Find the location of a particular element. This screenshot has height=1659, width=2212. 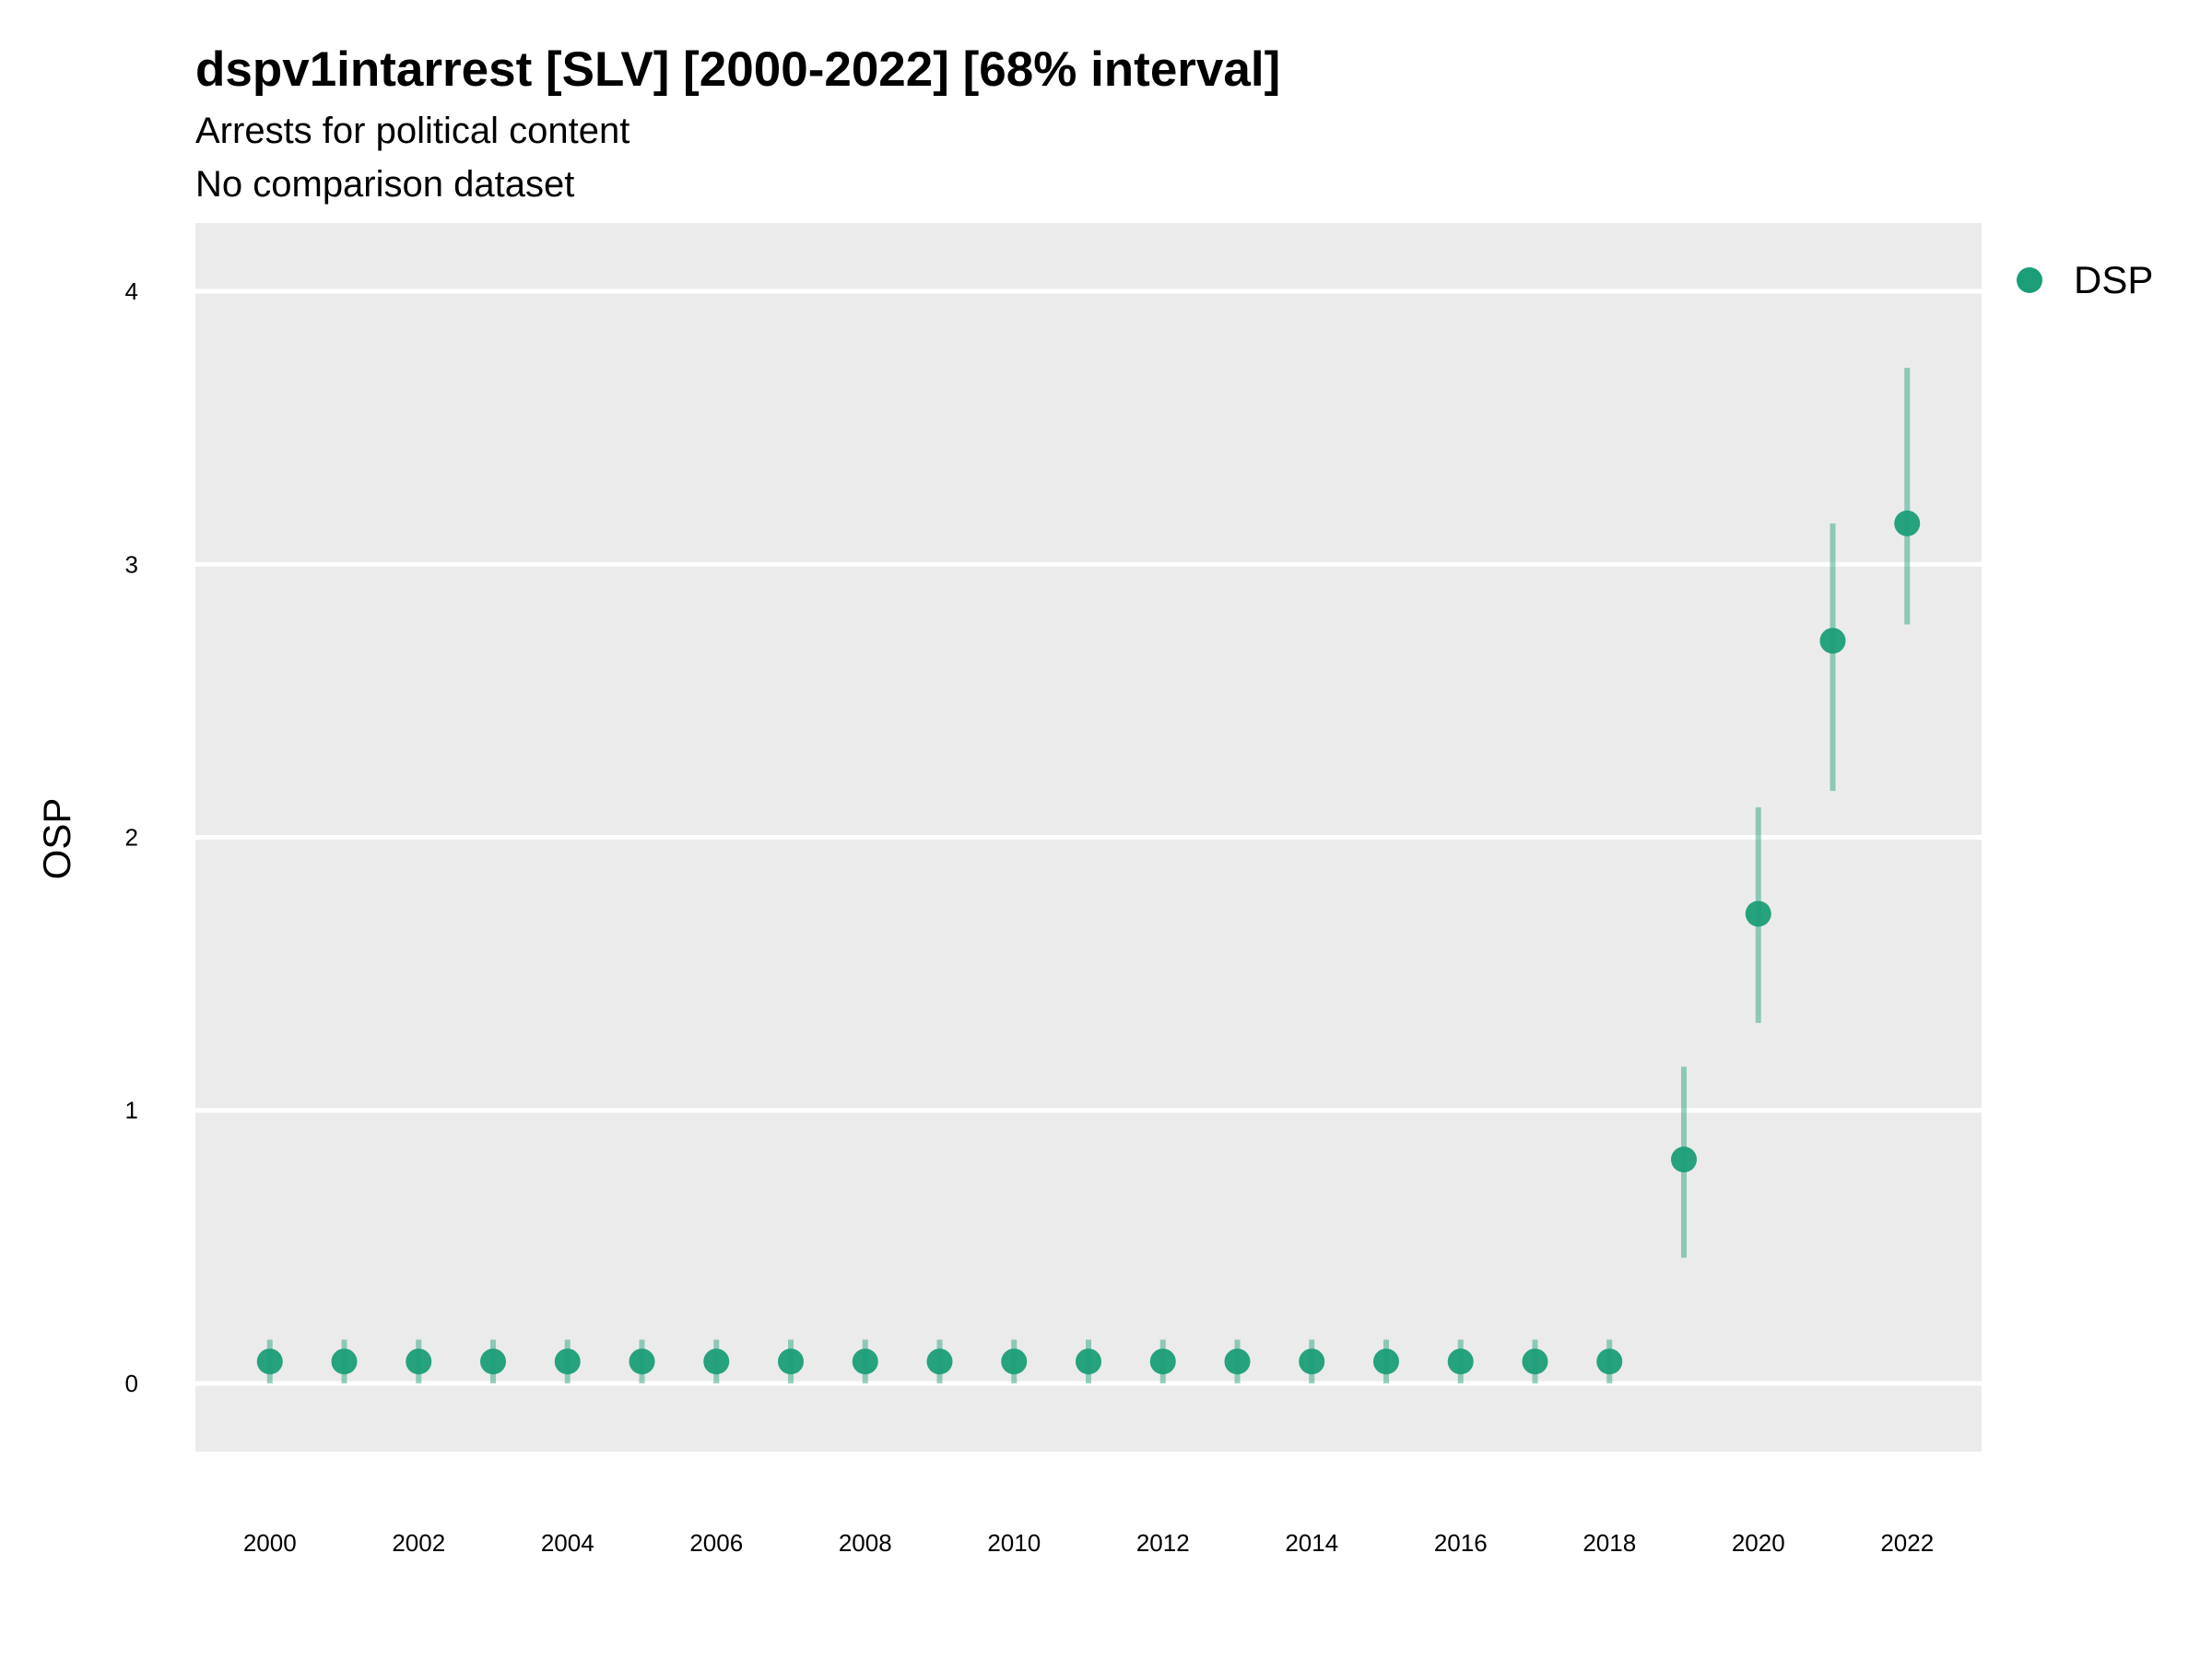

x-tick-label: 2006 is located at coordinates (716, 1543).